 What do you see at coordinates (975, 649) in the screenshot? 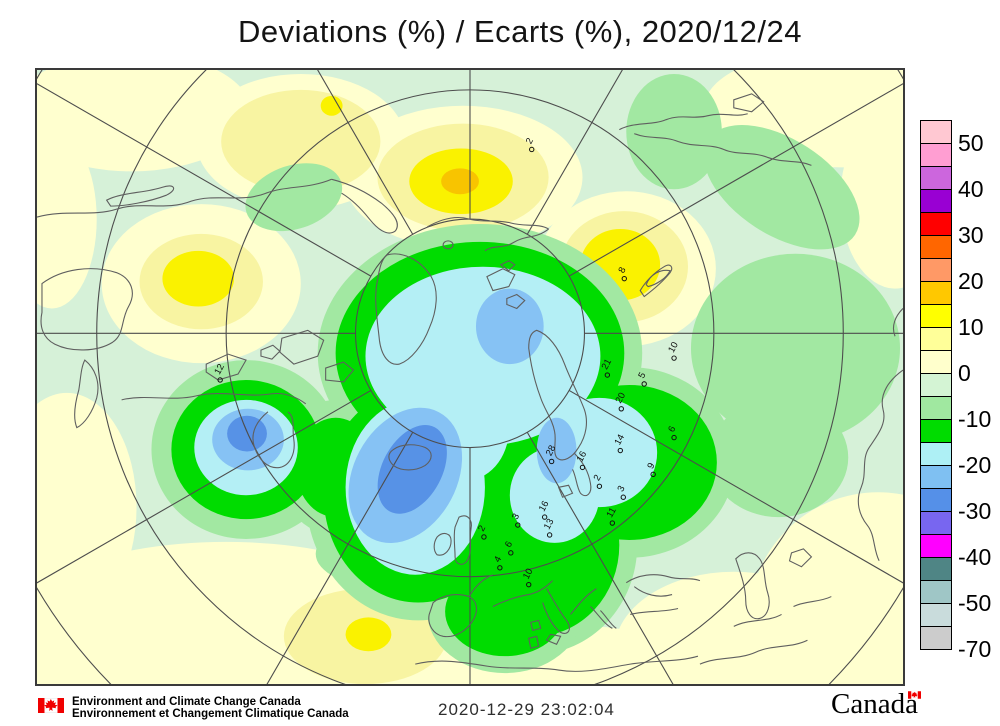
I see `colorbar-tick-label: -70` at bounding box center [975, 649].